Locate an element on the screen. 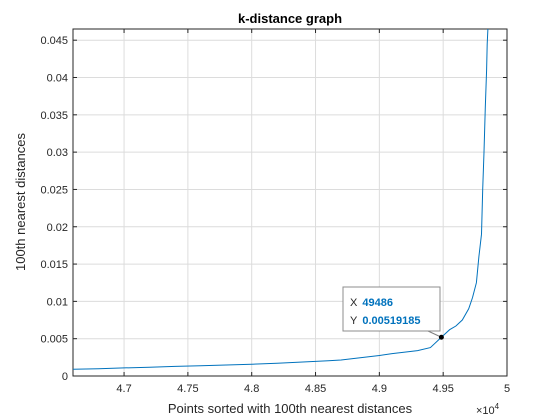 The width and height of the screenshot is (560, 420). datatip-y-row: Y 0.00519185 is located at coordinates (385, 321).